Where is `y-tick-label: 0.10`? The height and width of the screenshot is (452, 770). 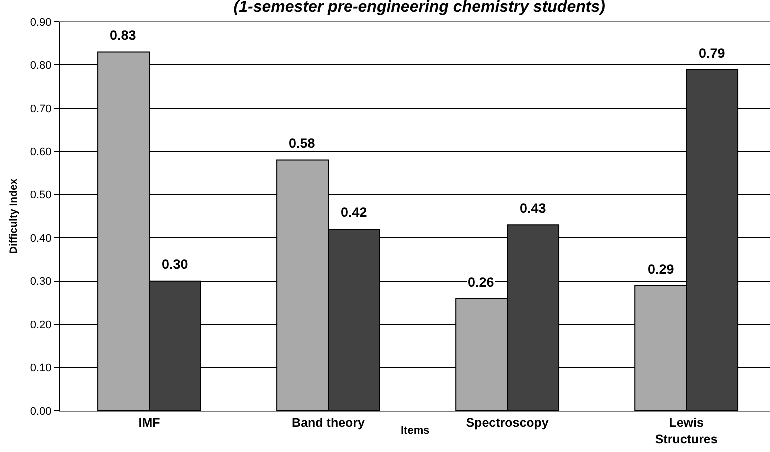 y-tick-label: 0.10 is located at coordinates (41, 368).